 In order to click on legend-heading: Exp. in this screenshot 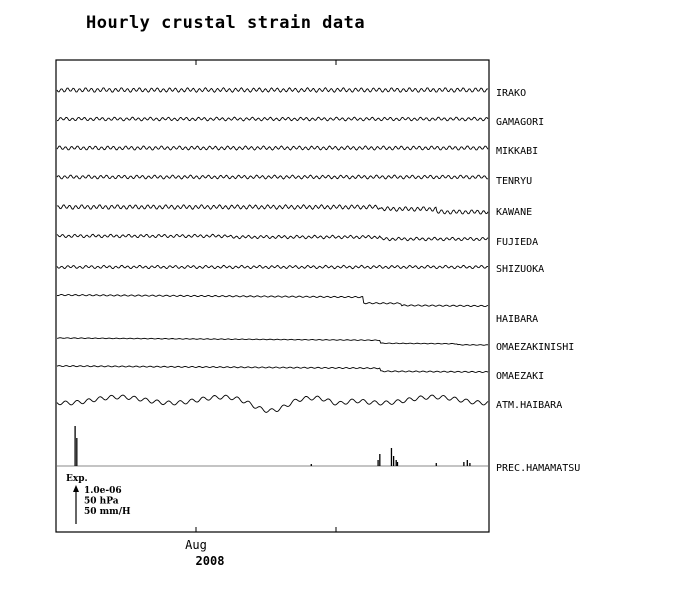, I will do `click(77, 479)`.